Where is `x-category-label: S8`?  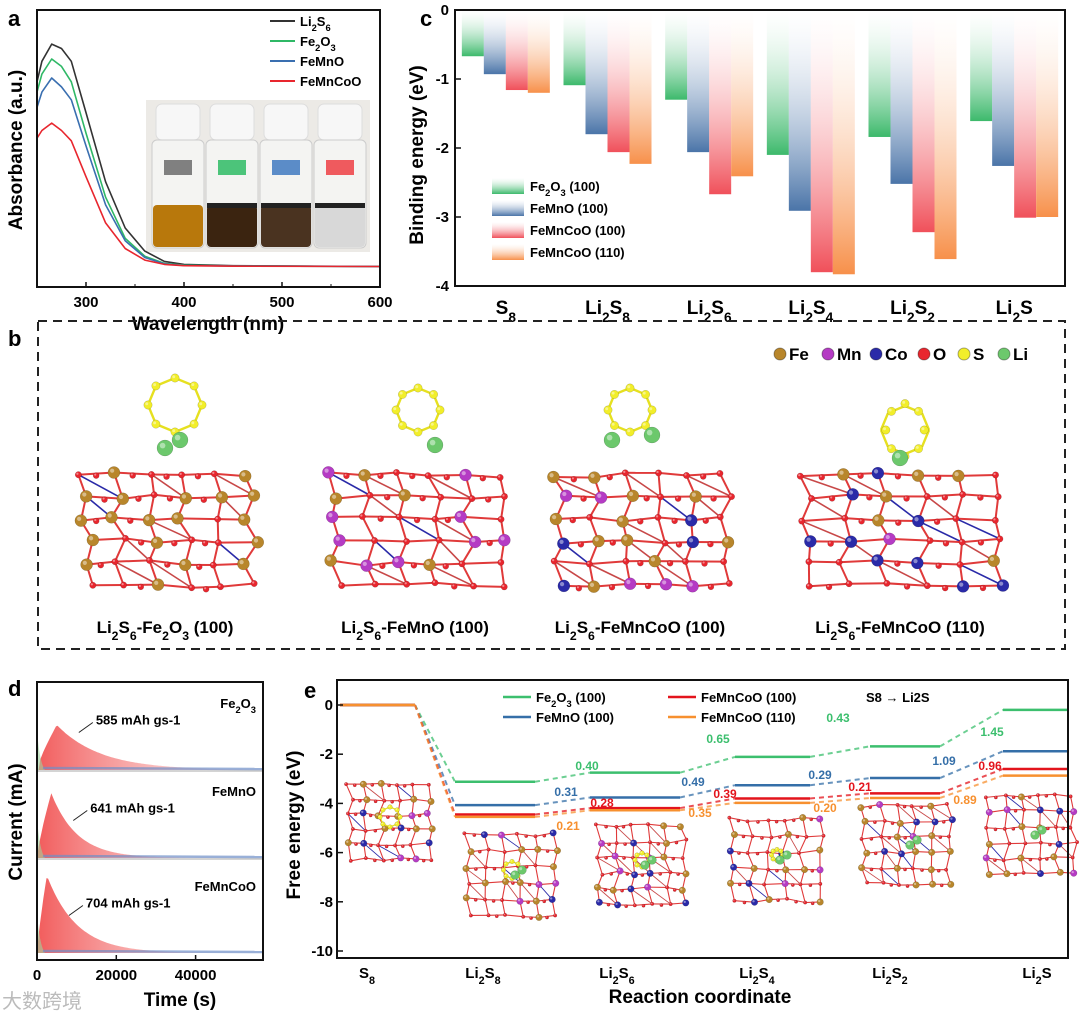
x-category-label: S8 is located at coordinates (367, 976).